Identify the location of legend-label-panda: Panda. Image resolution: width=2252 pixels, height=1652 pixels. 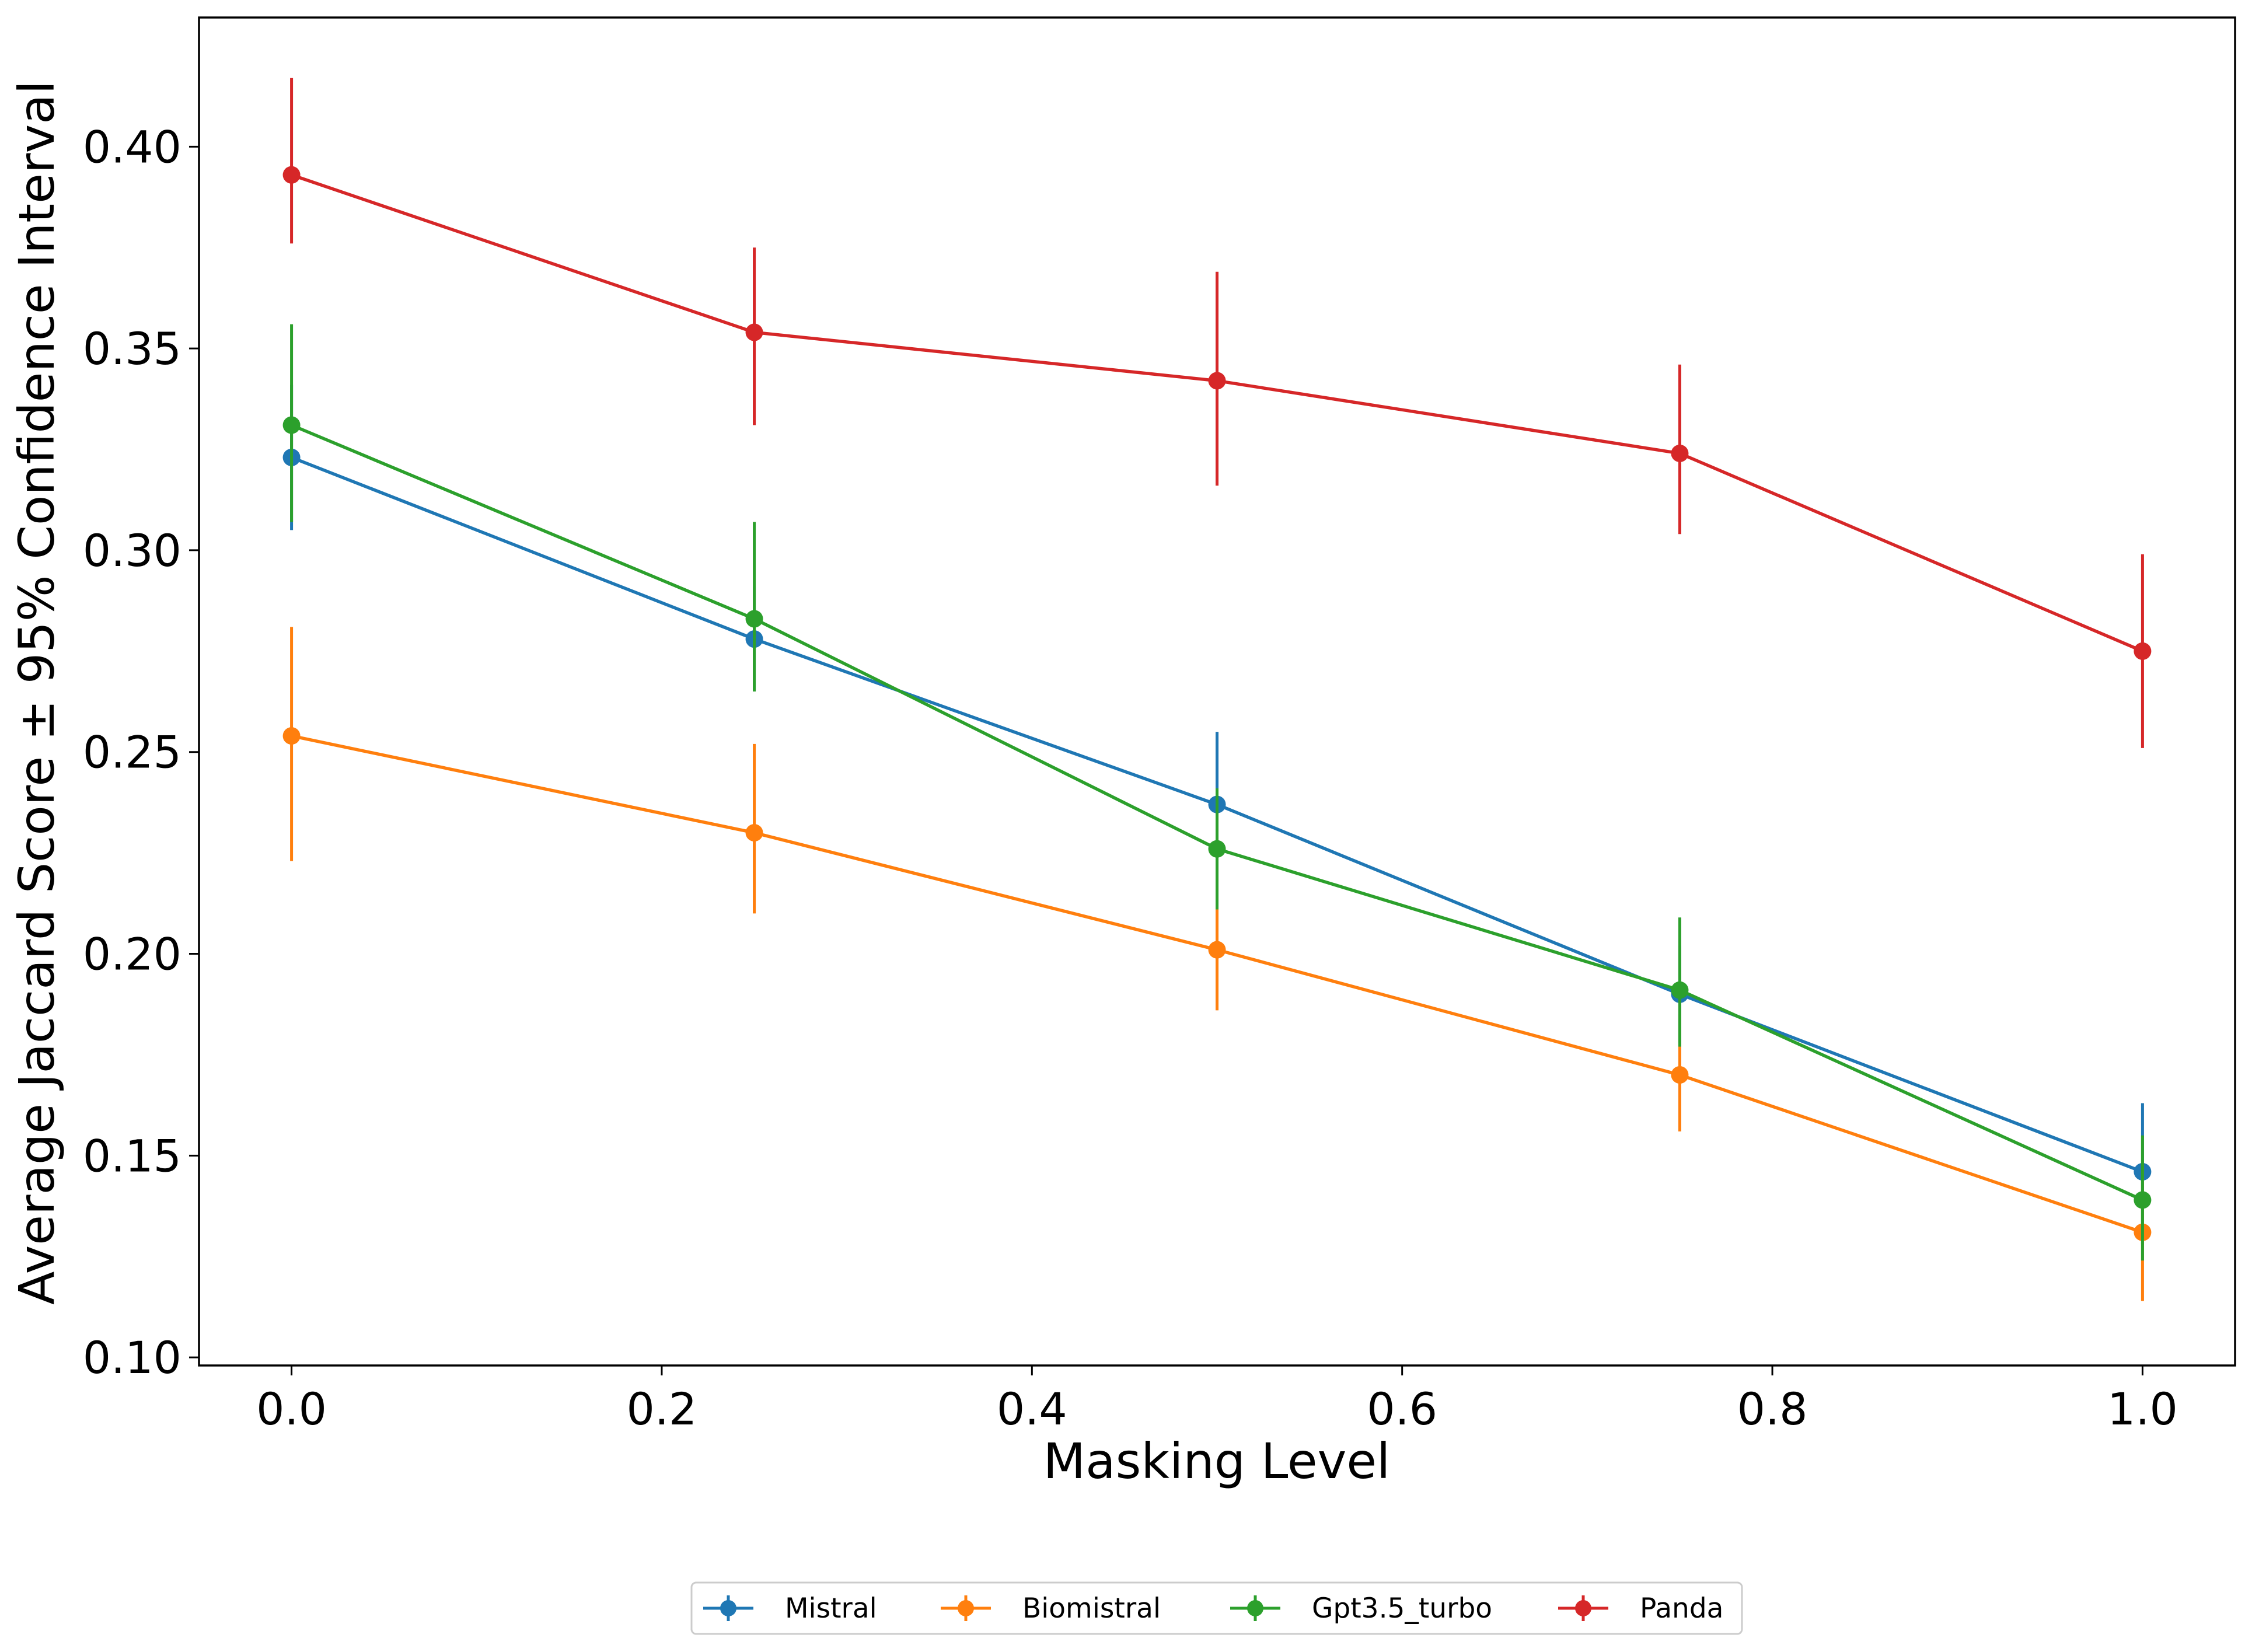
(1681, 1609).